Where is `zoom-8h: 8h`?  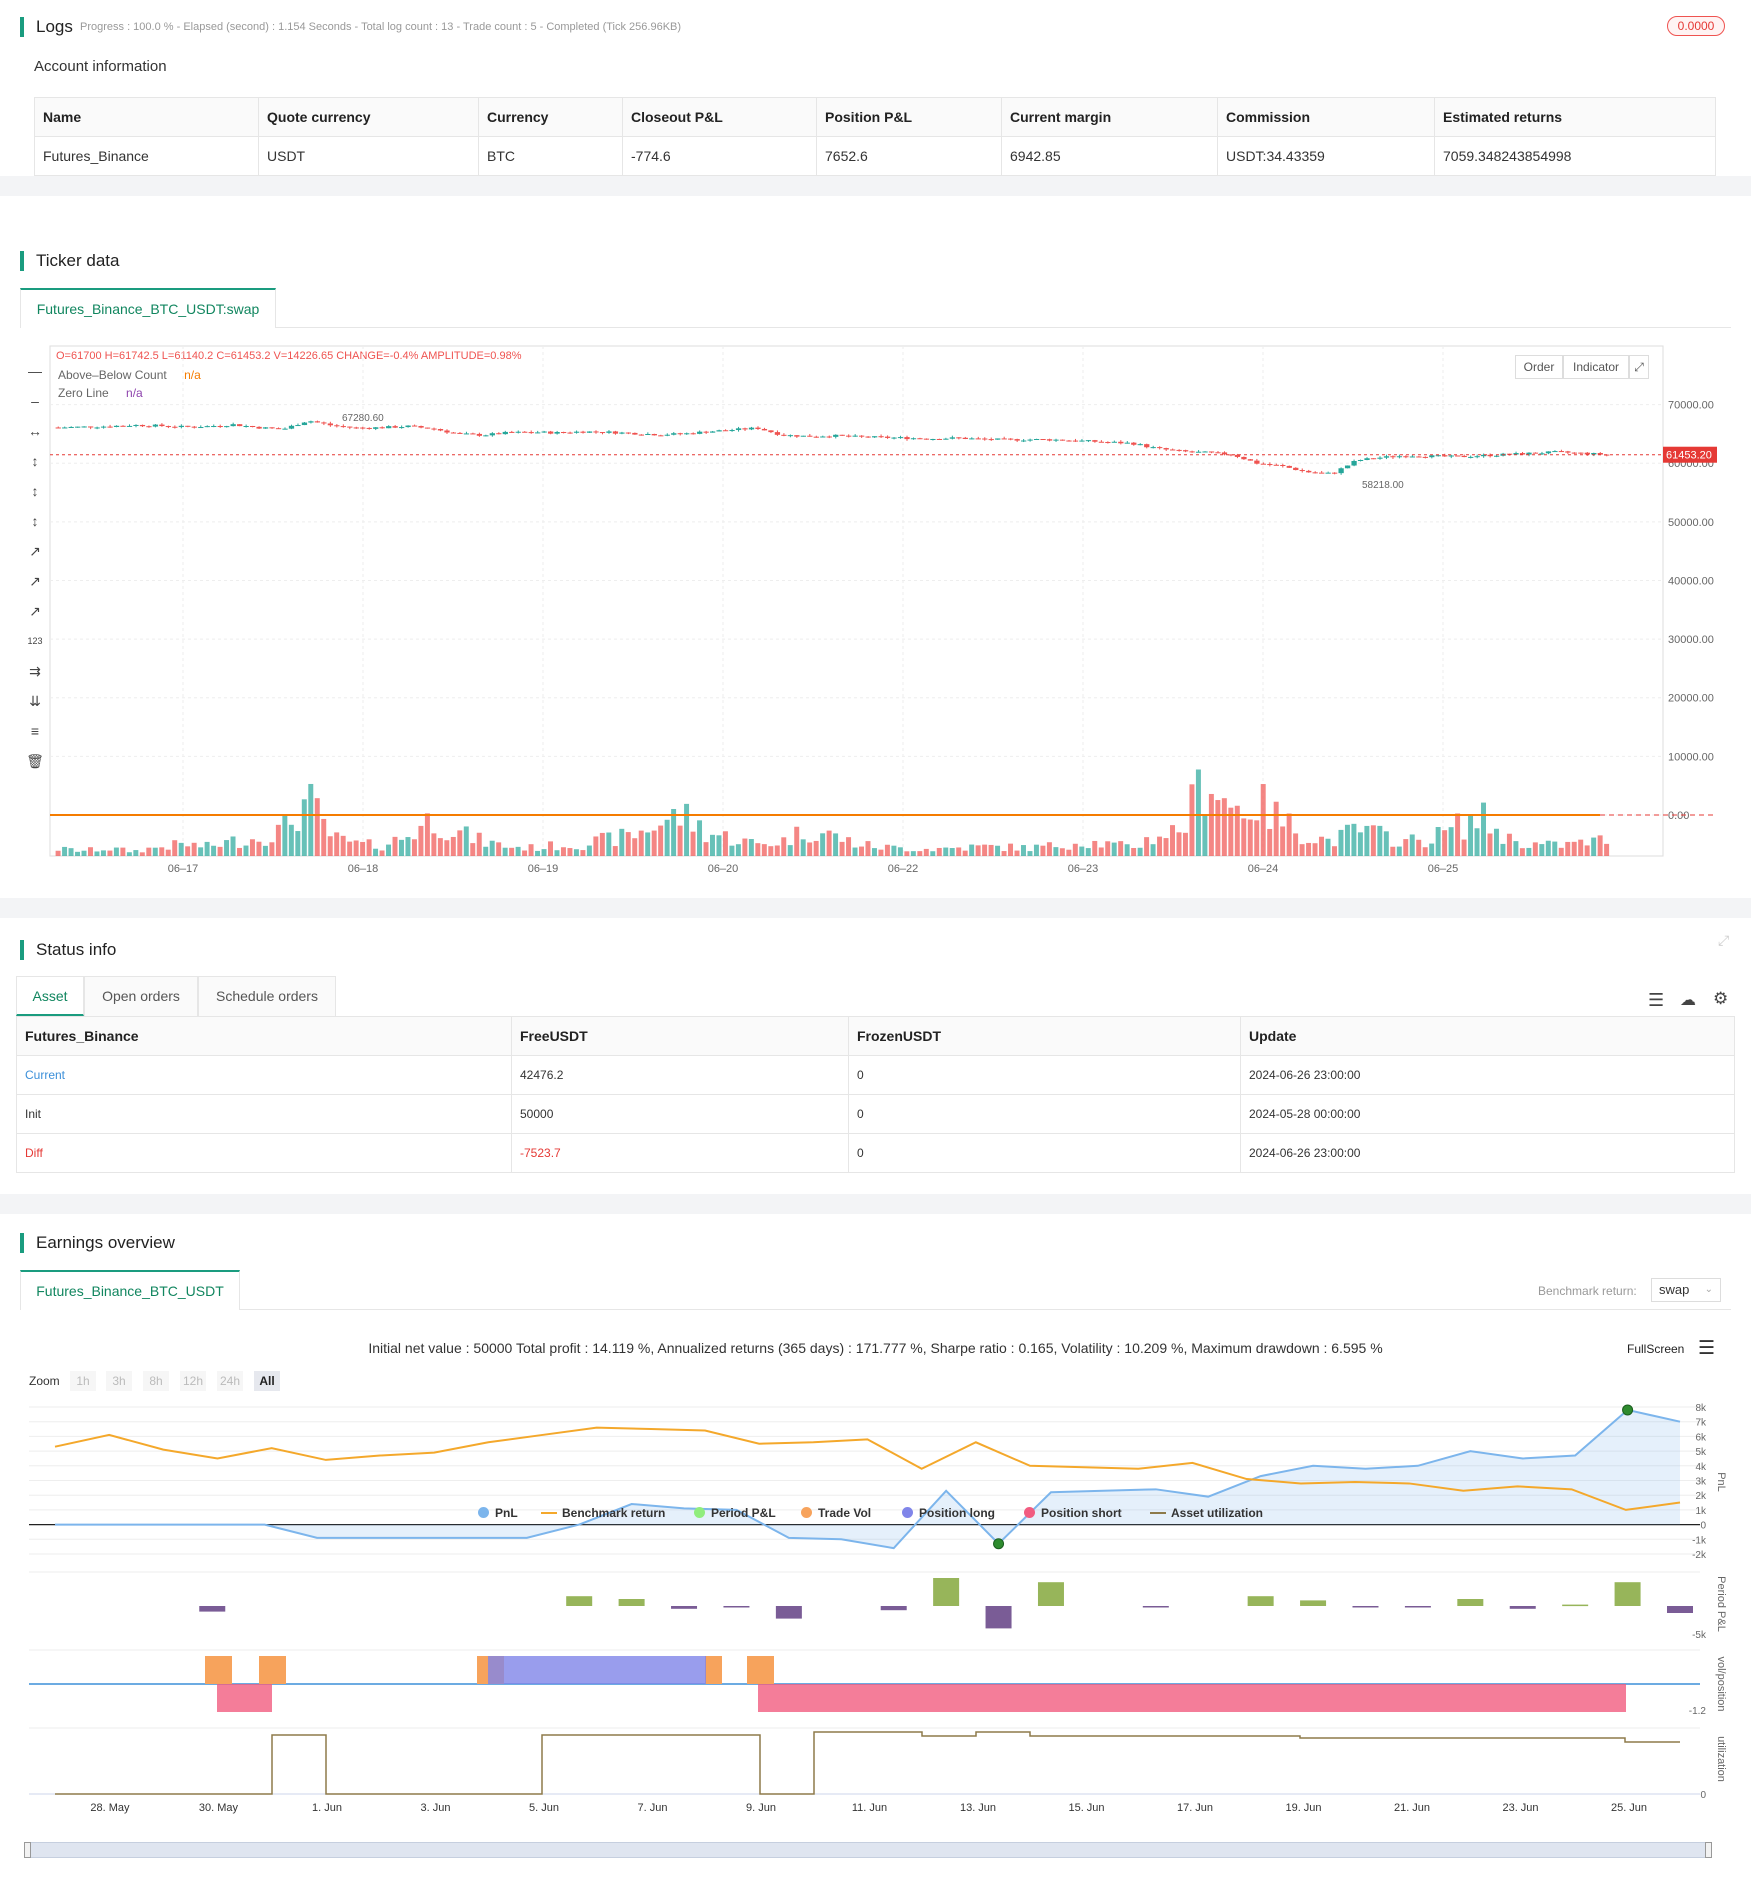
zoom-8h: 8h is located at coordinates (156, 1381).